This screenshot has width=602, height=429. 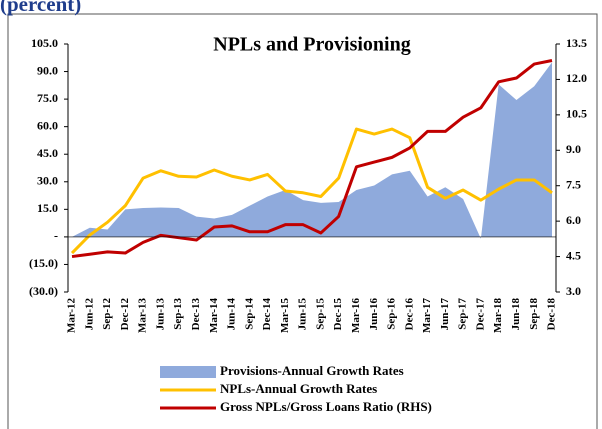 I want to click on x-tick-label: Mar-15, so click(x=285, y=316).